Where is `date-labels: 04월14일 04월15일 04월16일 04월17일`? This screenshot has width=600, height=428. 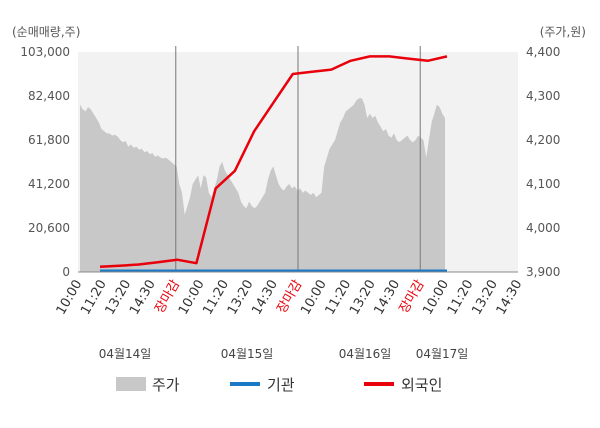
date-labels: 04월14일 04월15일 04월16일 04월17일 is located at coordinates (284, 354).